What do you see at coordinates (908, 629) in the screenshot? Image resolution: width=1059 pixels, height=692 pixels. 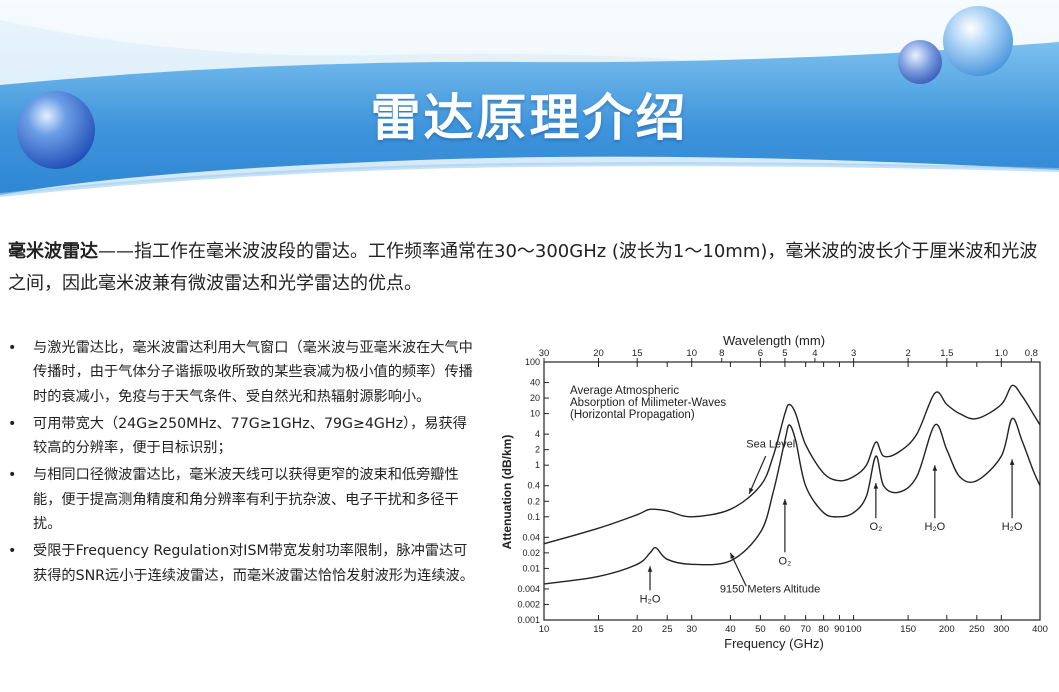 I see `x-tick-label: 150` at bounding box center [908, 629].